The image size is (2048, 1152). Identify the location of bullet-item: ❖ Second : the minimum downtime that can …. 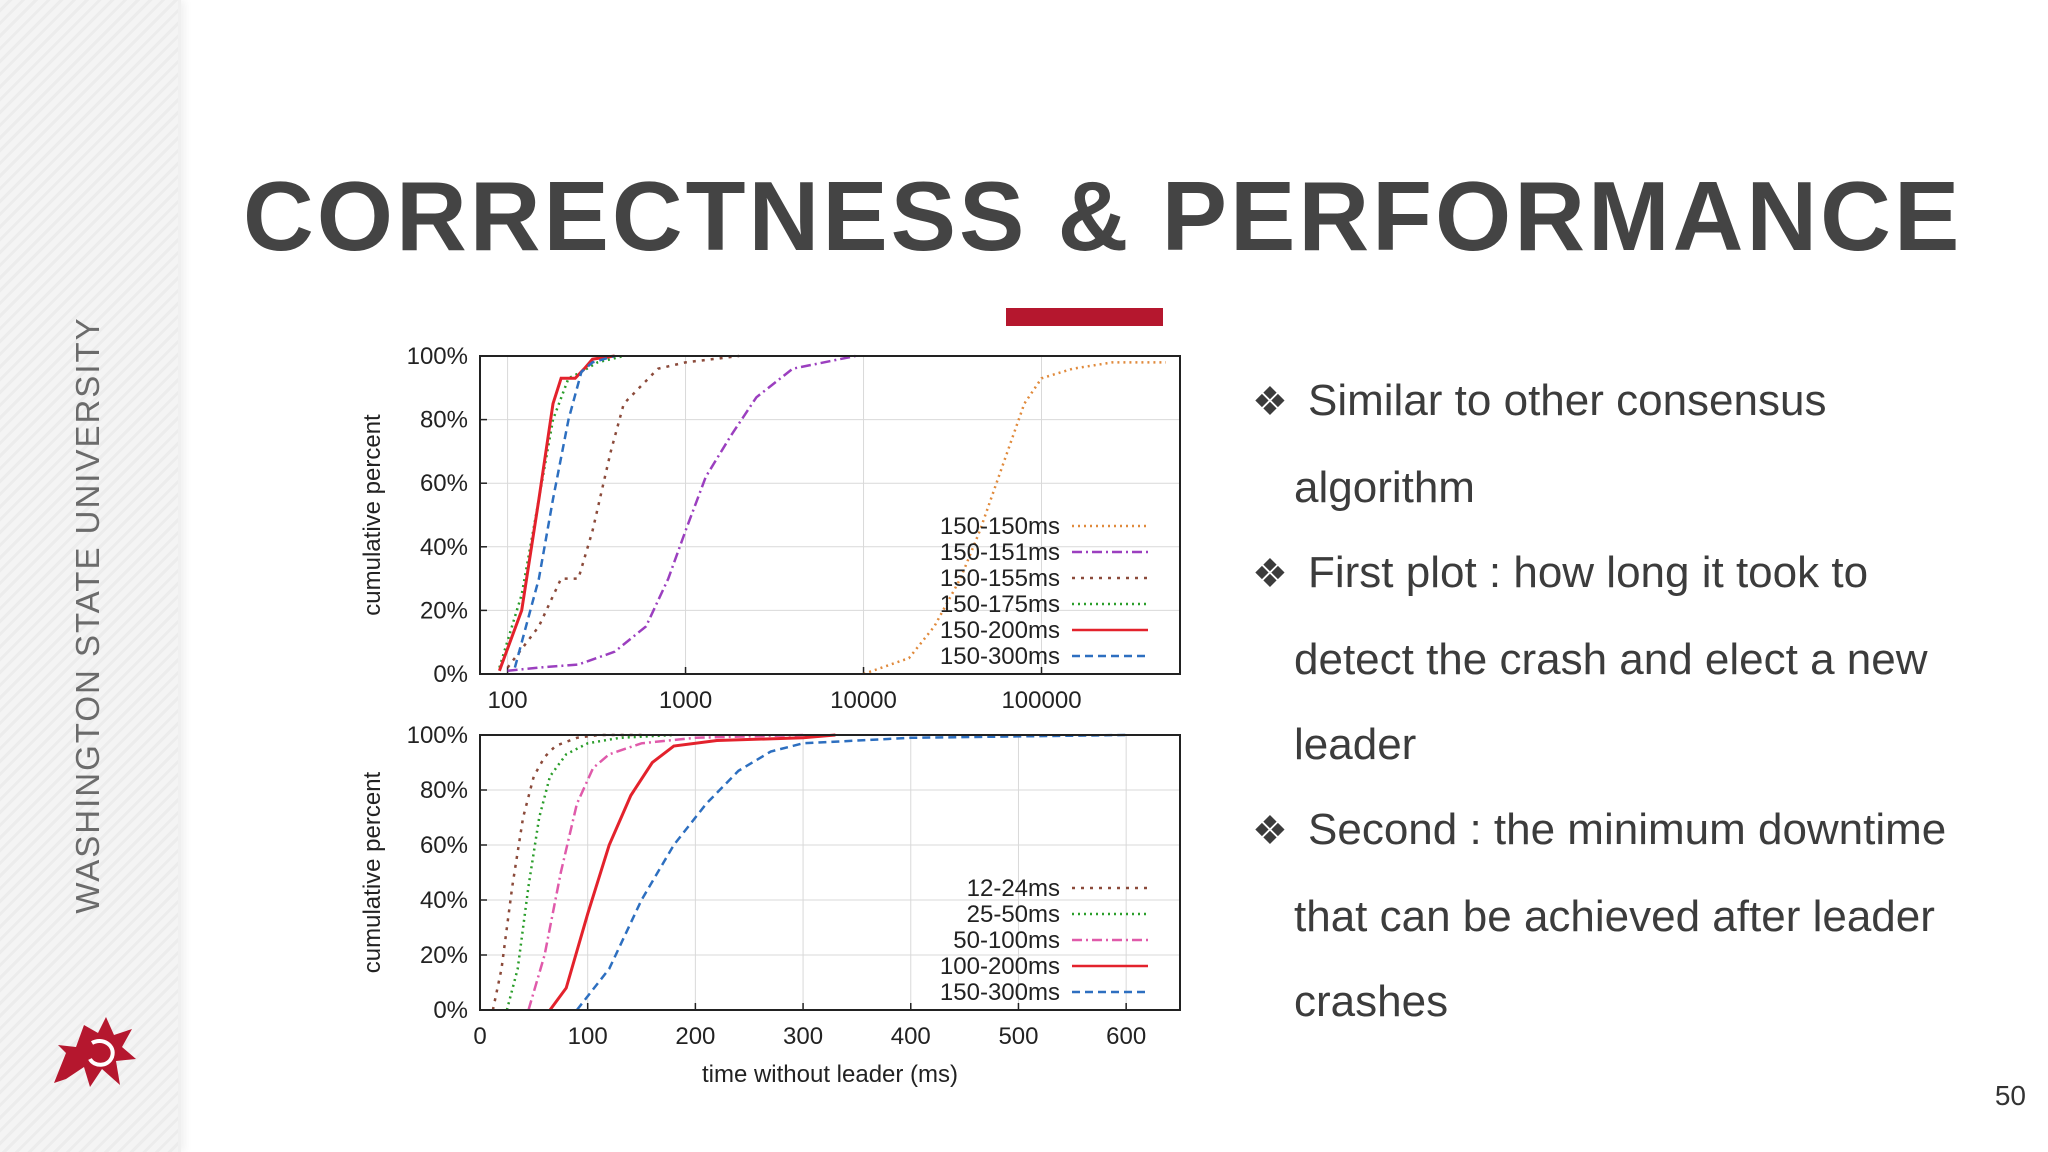
(1632, 915).